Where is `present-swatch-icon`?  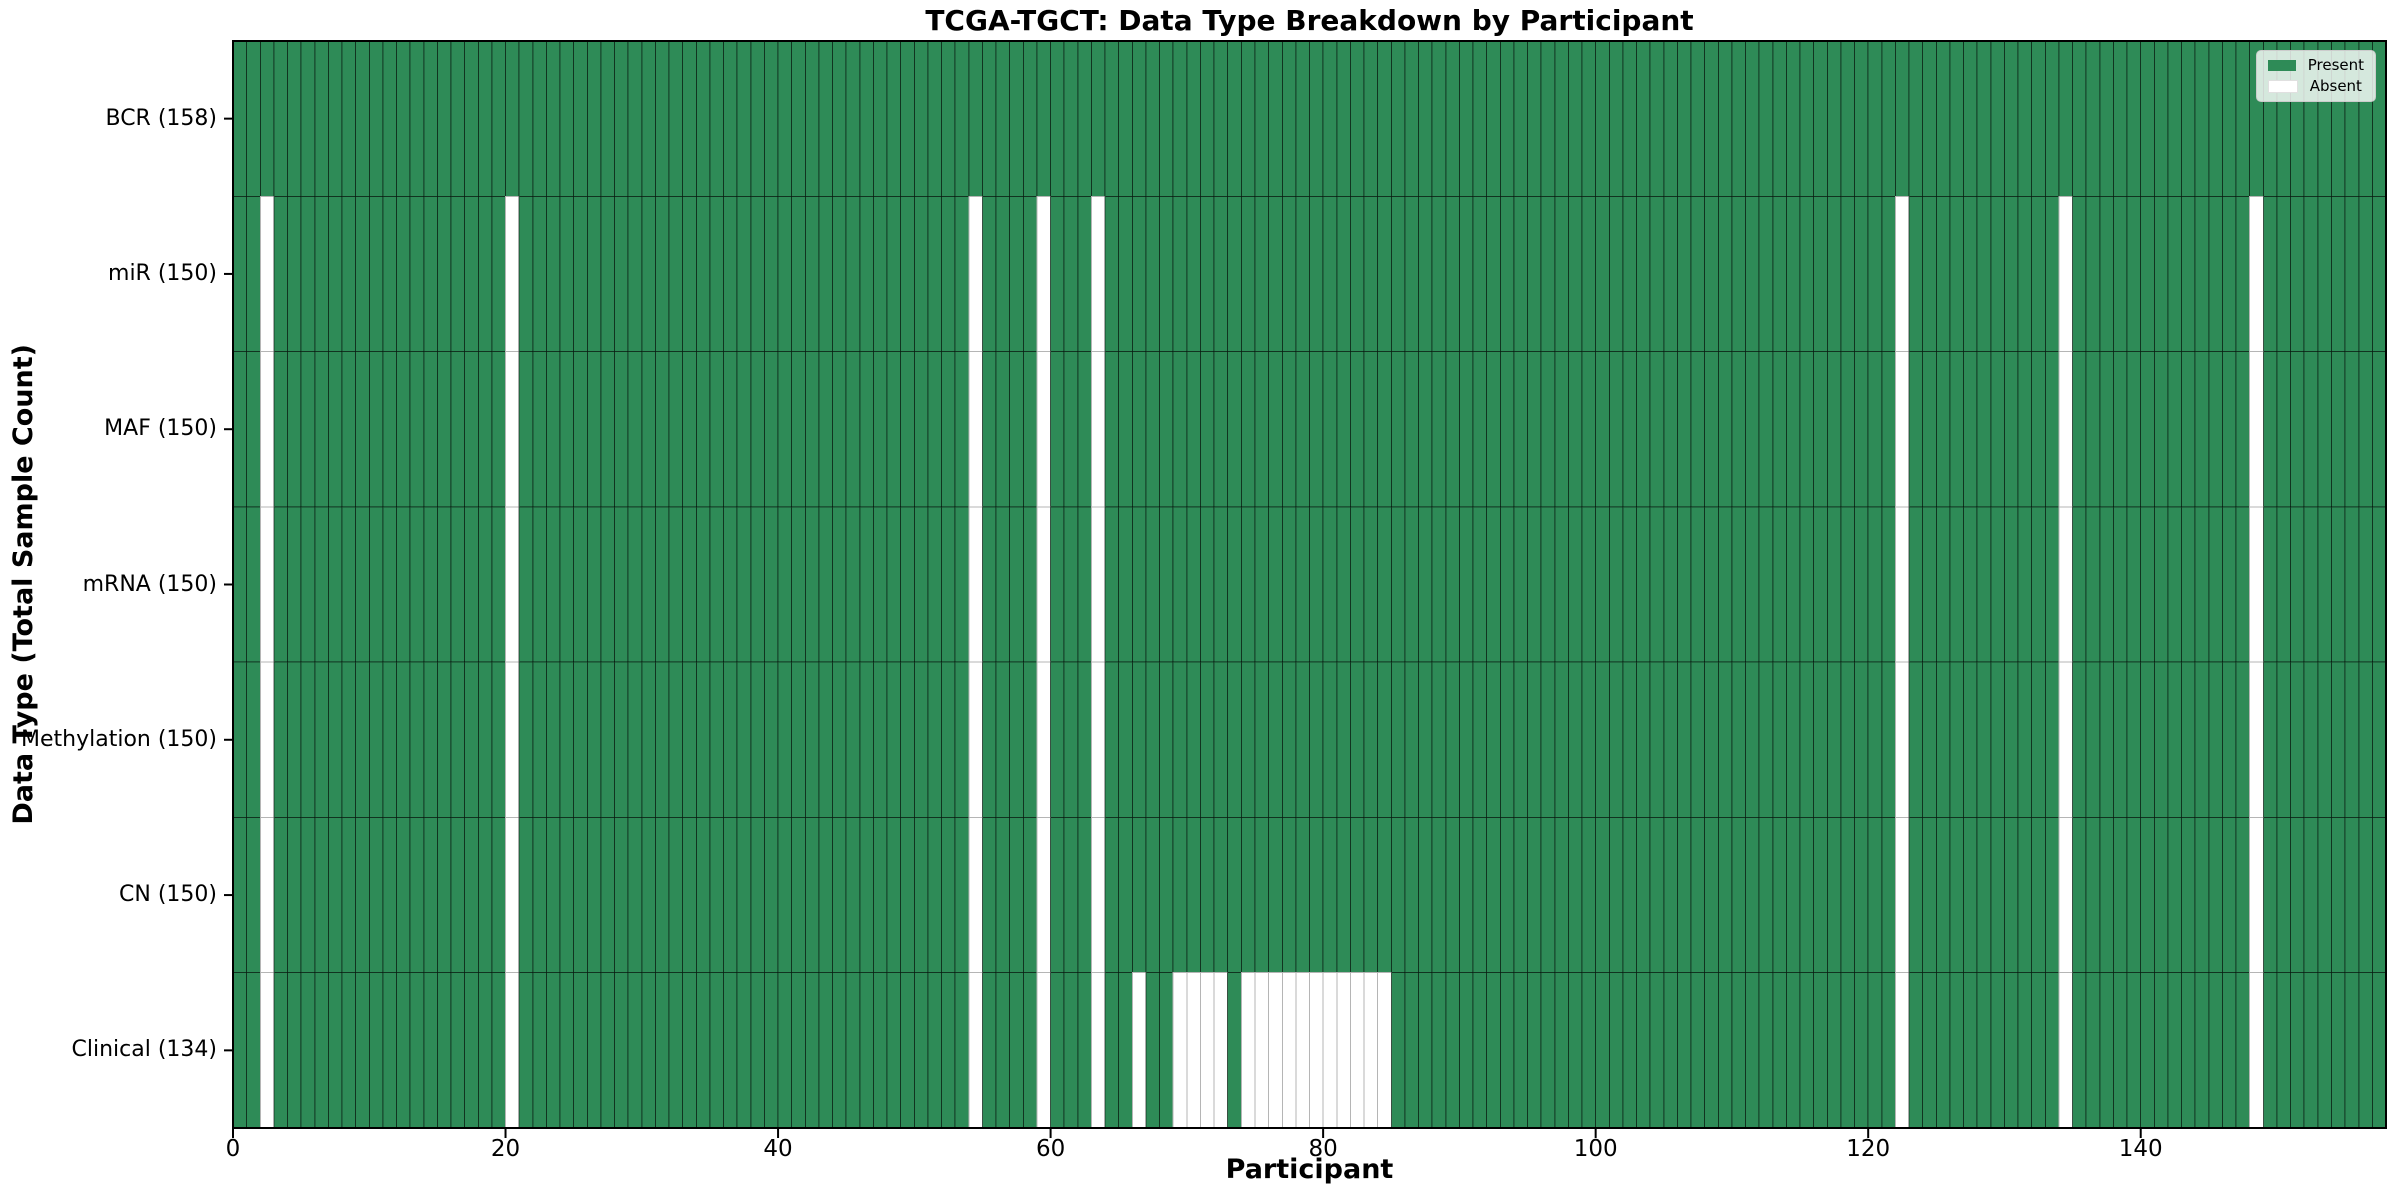
present-swatch-icon is located at coordinates (2281, 65).